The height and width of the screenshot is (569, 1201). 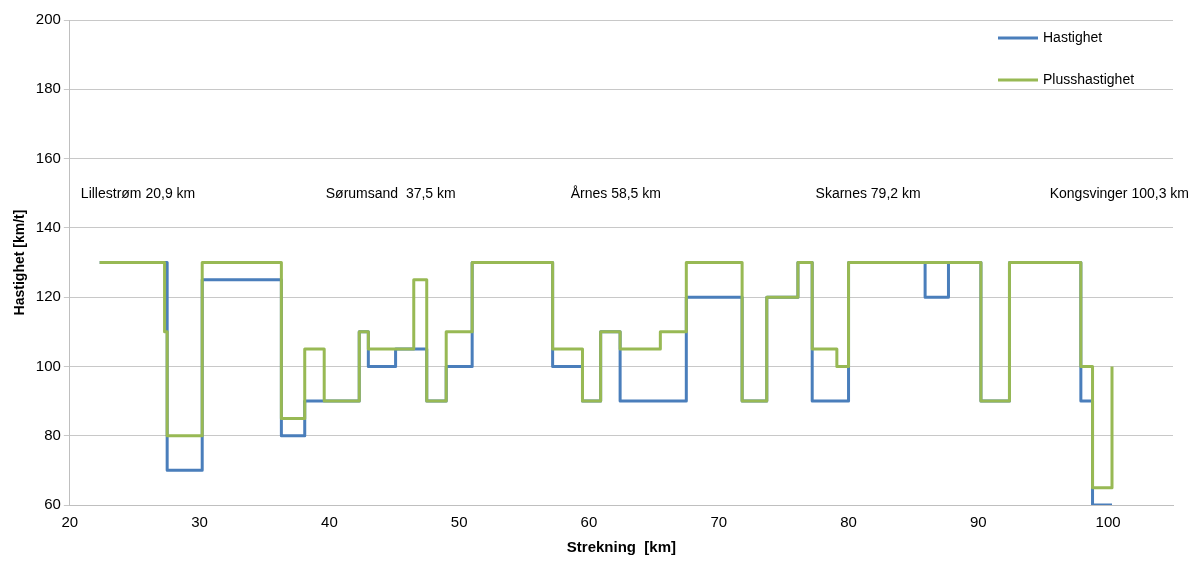 I want to click on y-tick-label: 200, so click(x=48, y=19).